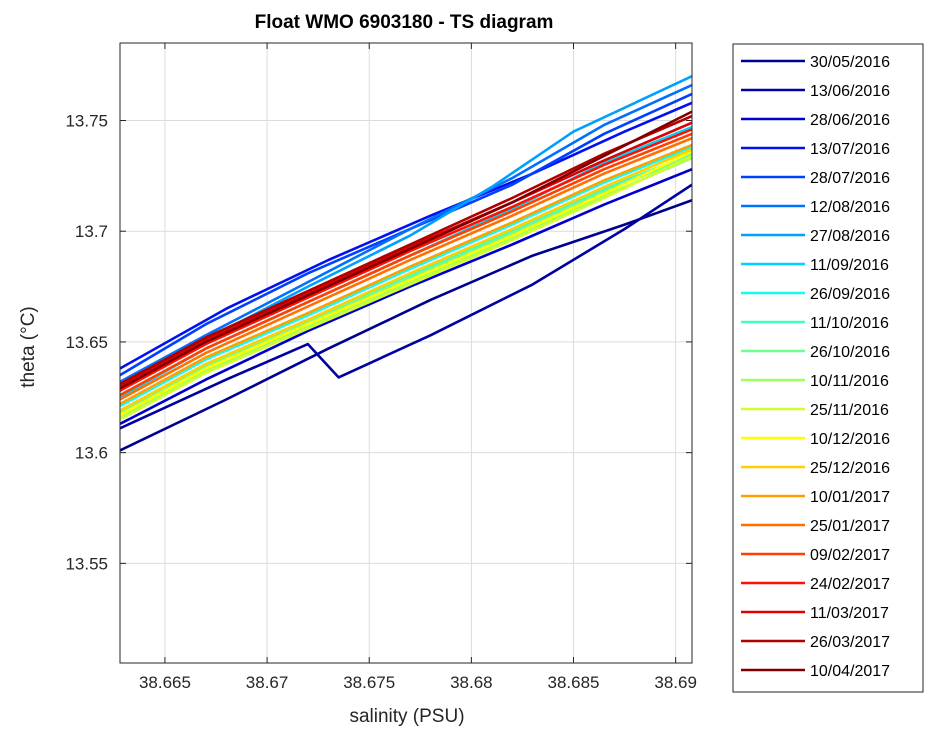 The image size is (928, 729). I want to click on y-tick-label-4: 13.75, so click(86, 121).